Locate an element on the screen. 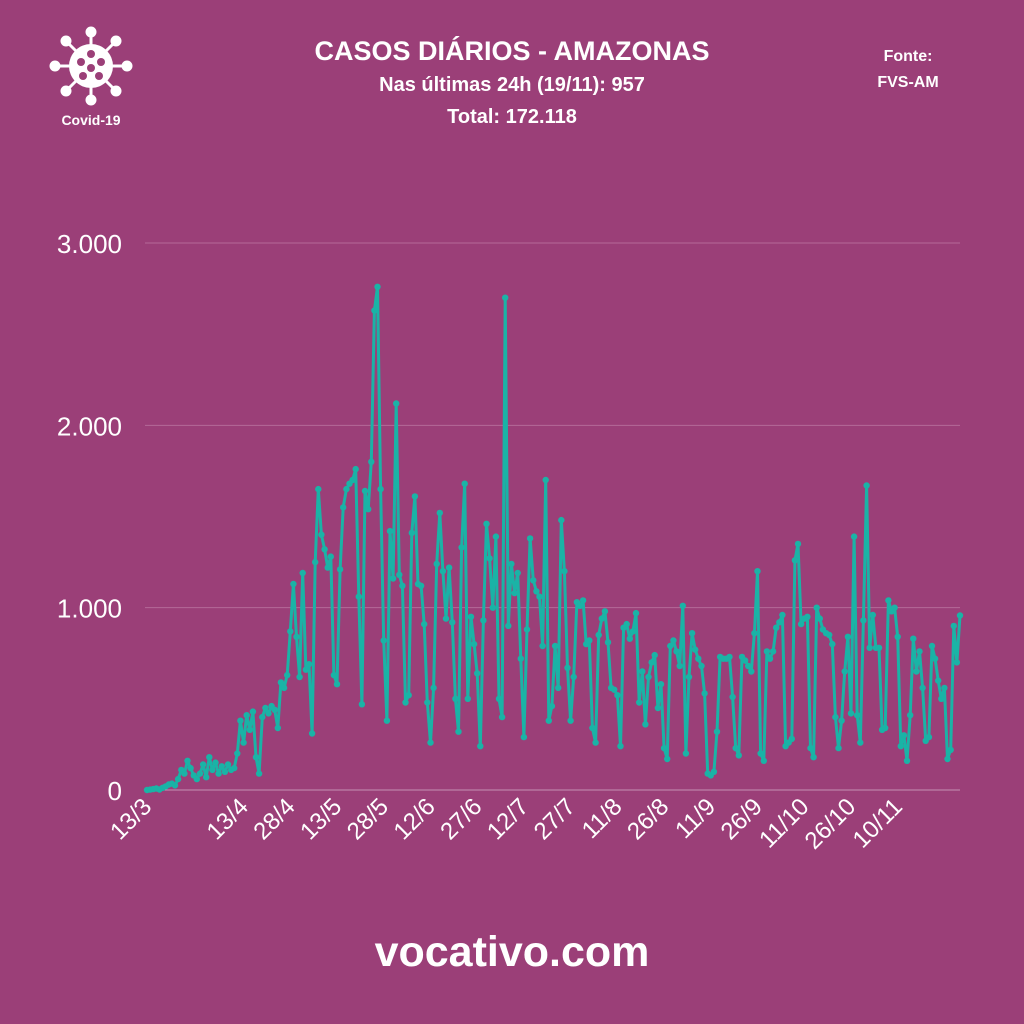 This screenshot has width=1024, height=1024. x-tick-label: 13/5 is located at coordinates (321, 819).